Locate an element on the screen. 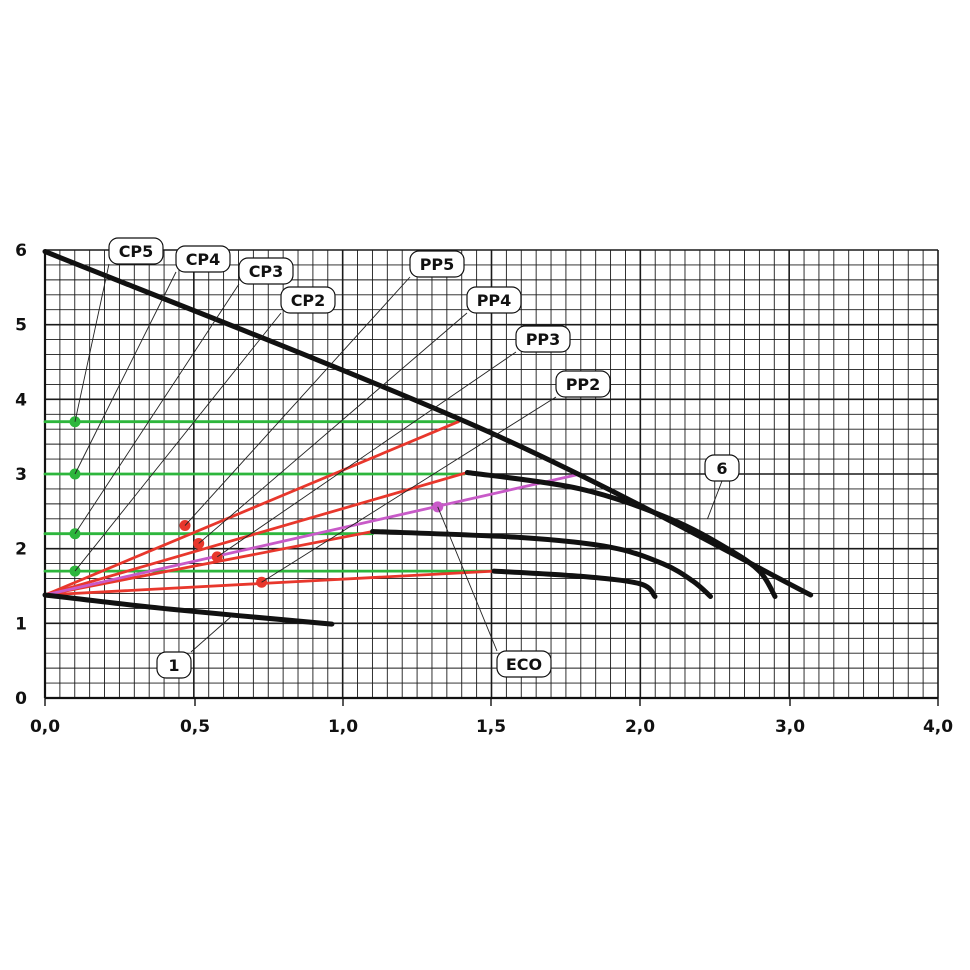  callout-leader-pp4 is located at coordinates (333, 428).